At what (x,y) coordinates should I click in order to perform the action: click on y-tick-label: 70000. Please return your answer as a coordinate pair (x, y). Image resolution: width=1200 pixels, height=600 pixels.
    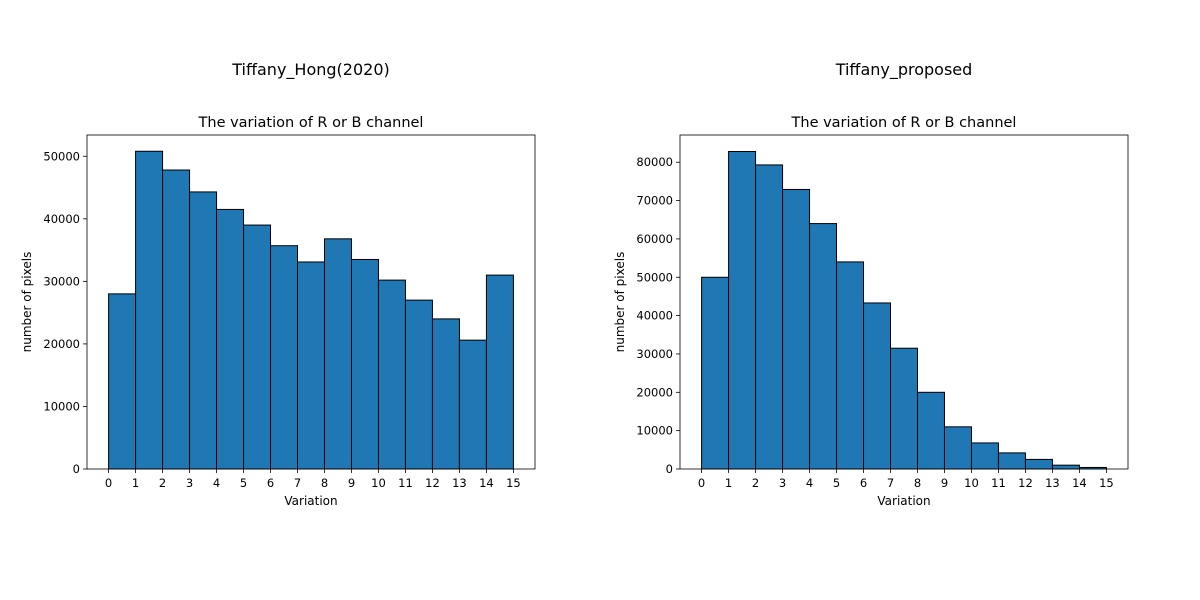
    Looking at the image, I should click on (654, 201).